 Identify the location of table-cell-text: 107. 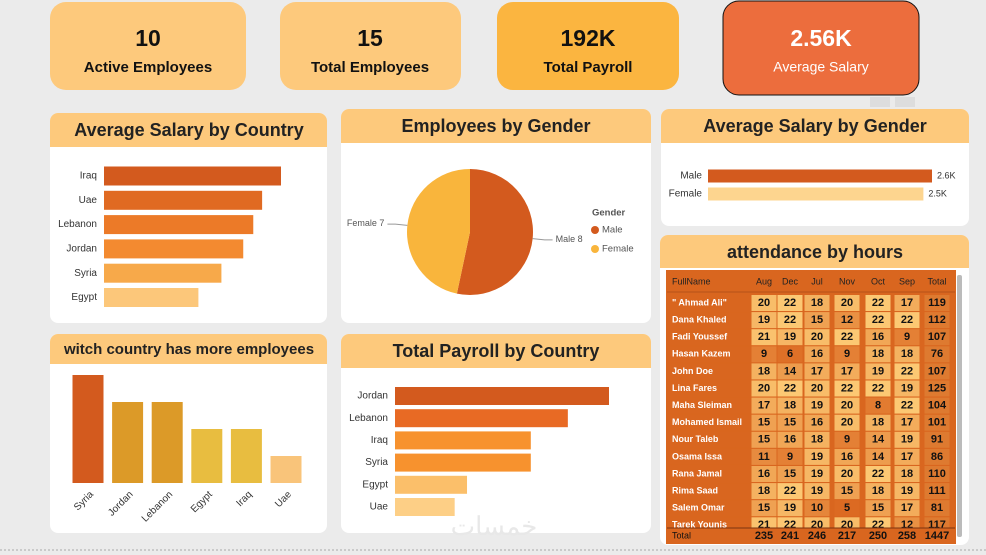
(937, 371).